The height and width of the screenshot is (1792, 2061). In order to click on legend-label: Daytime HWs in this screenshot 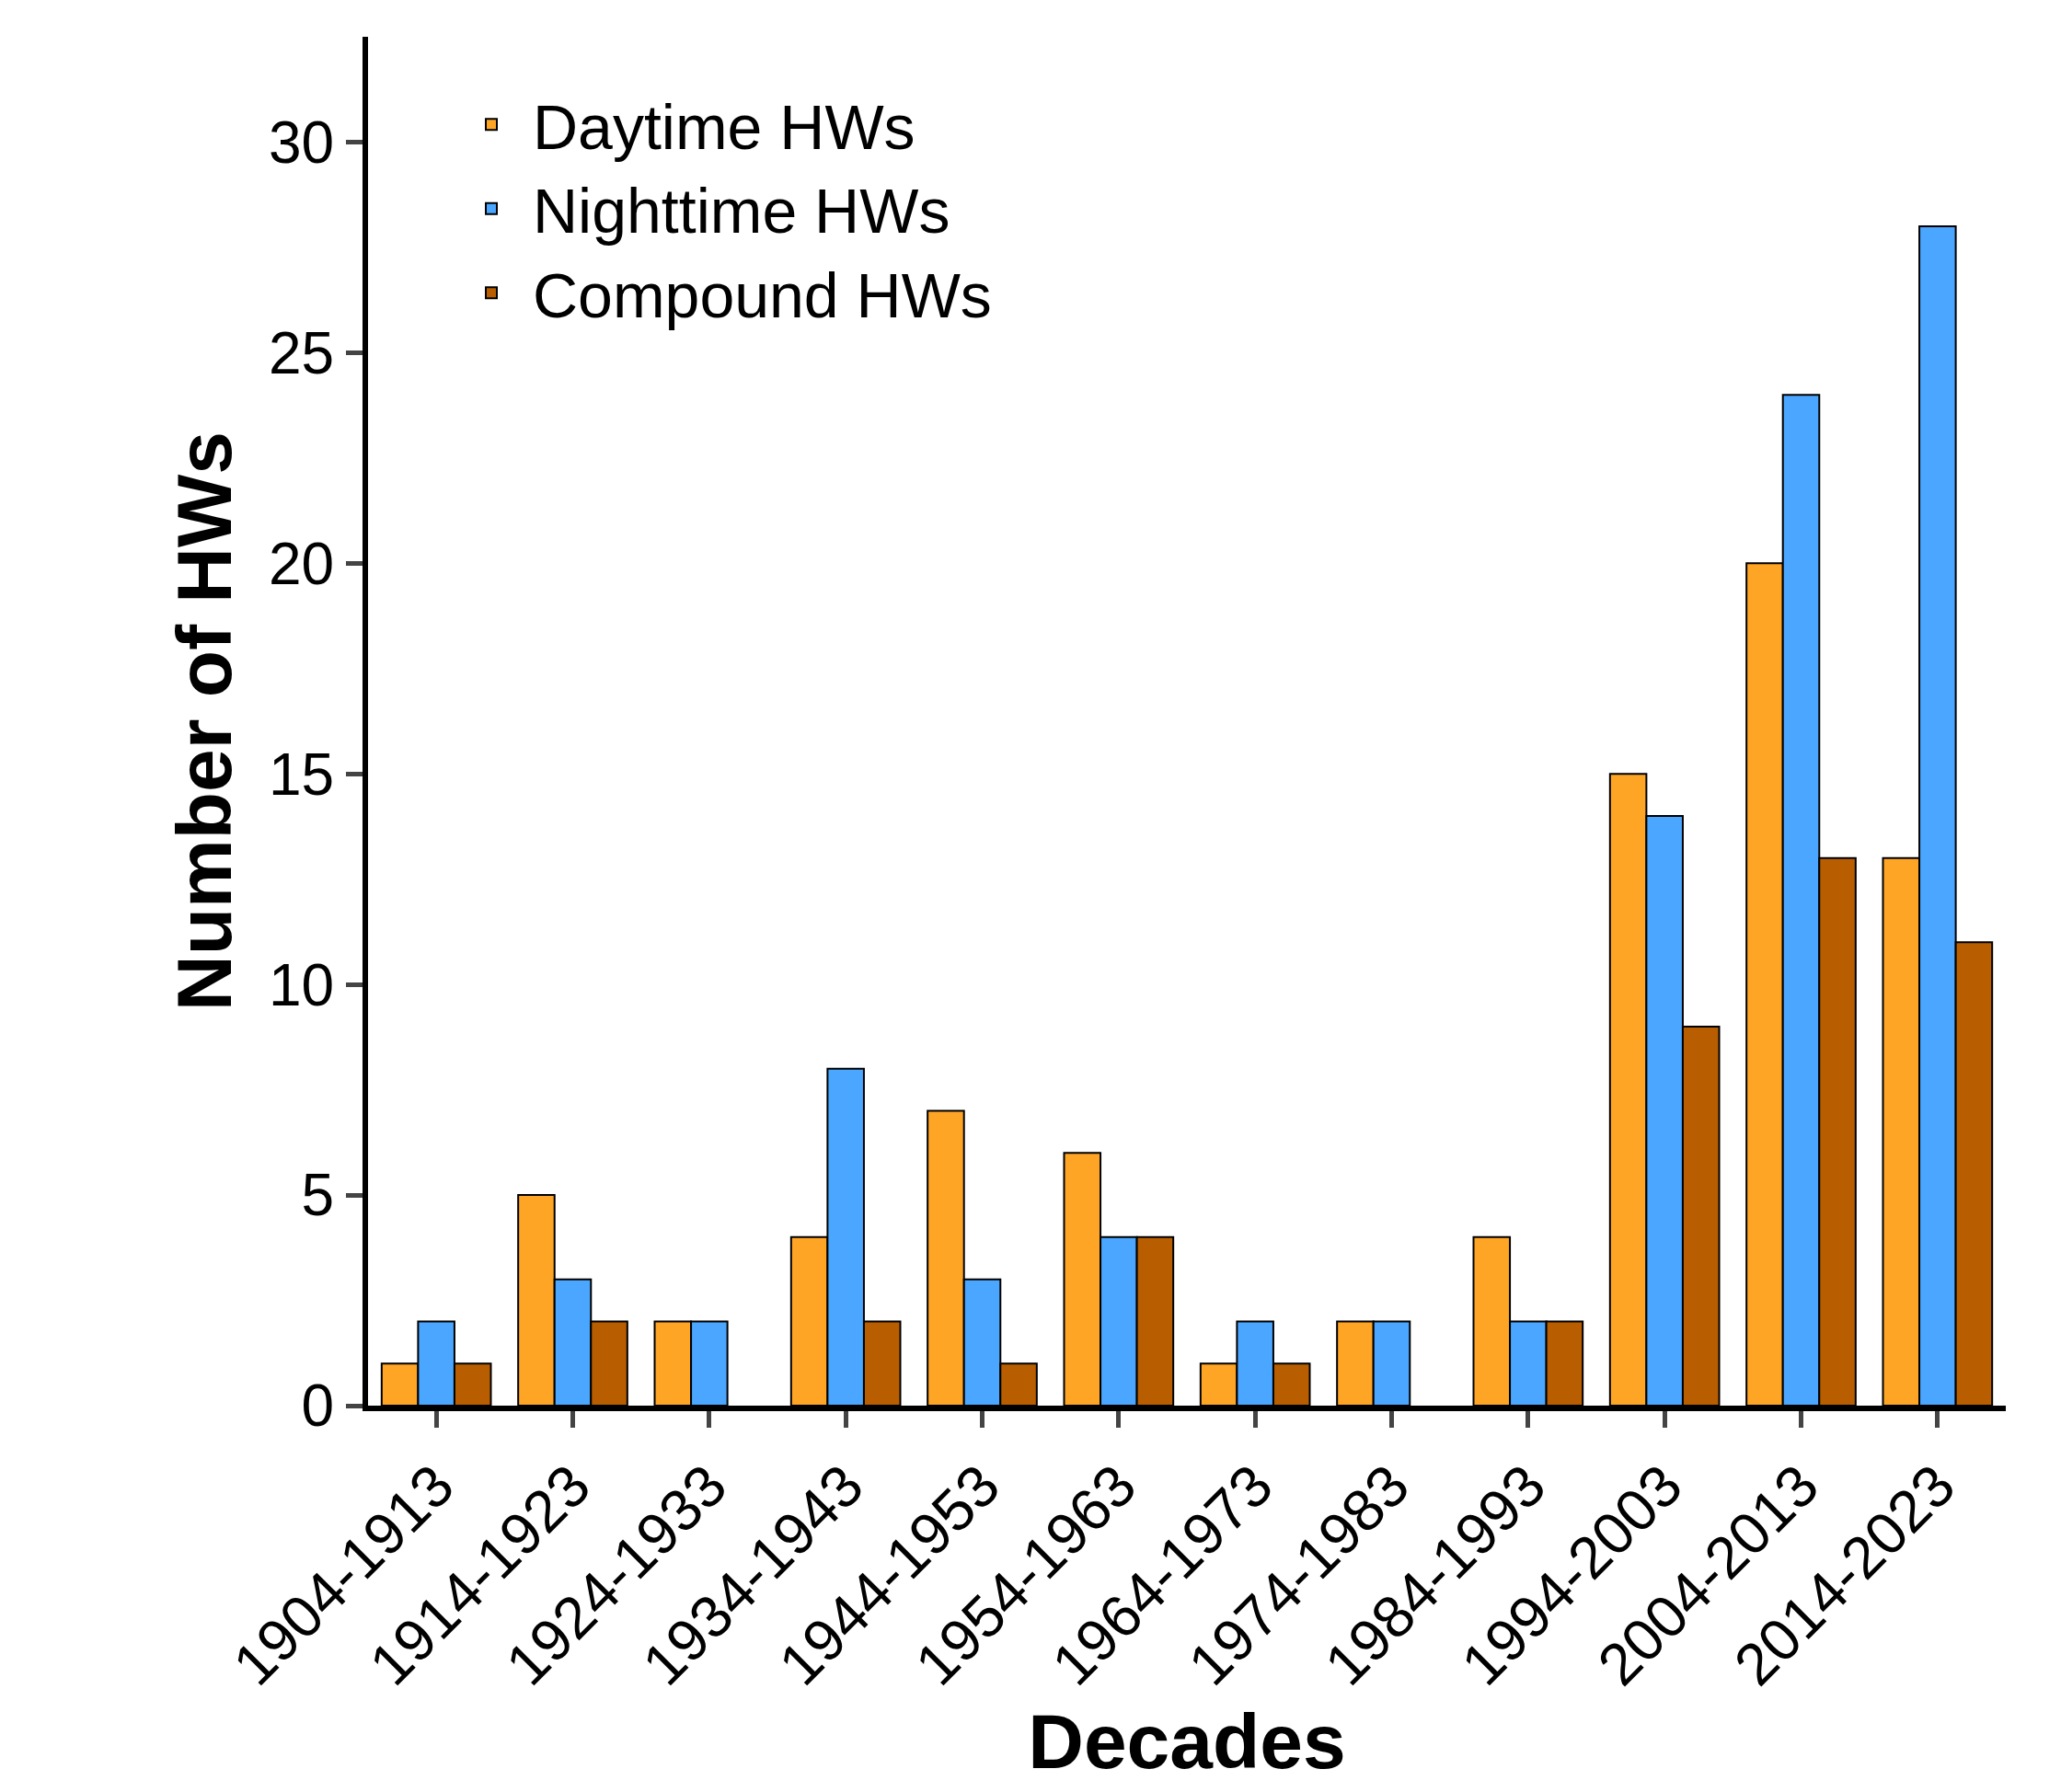, I will do `click(724, 126)`.